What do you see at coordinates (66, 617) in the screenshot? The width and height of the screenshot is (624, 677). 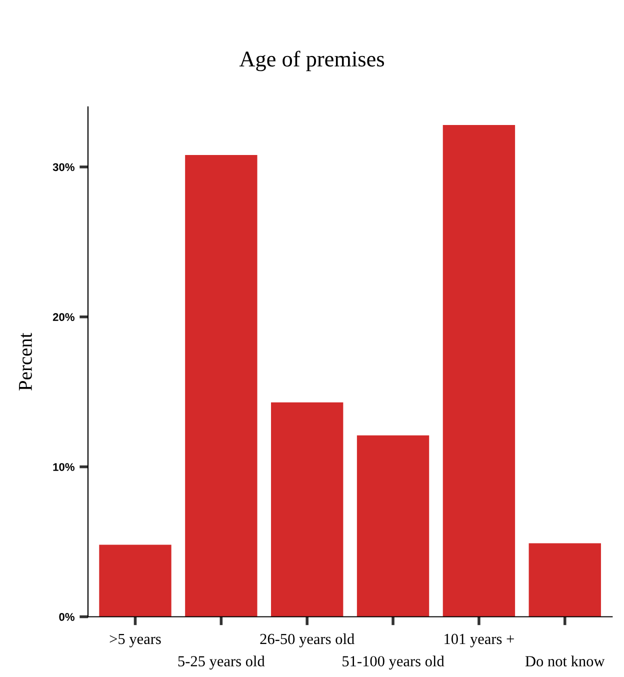 I see `y-tick-label: 0%` at bounding box center [66, 617].